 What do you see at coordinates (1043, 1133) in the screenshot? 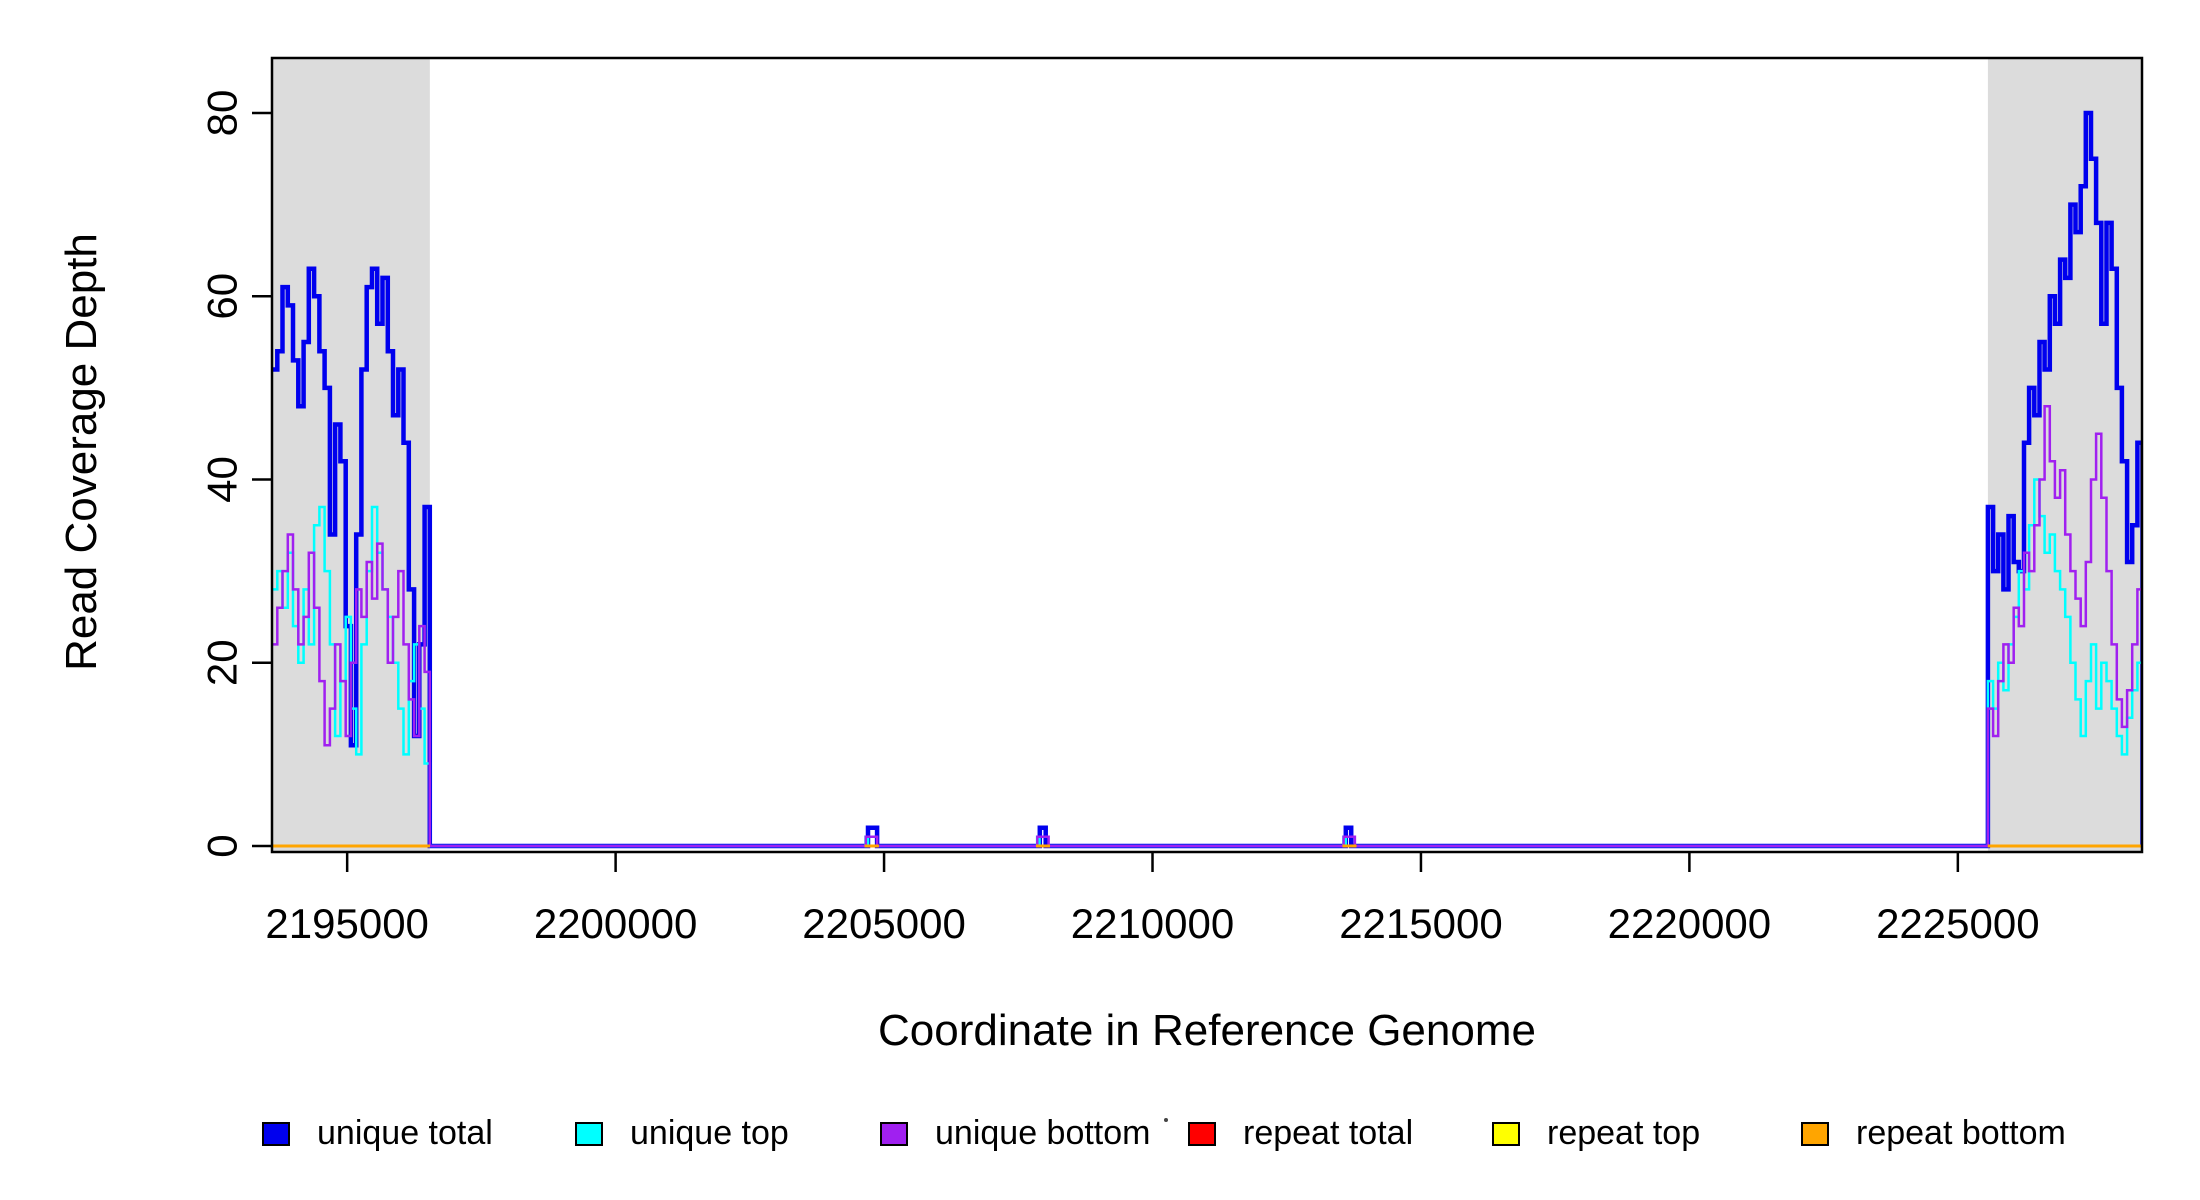
I see `legend-label: unique bottom` at bounding box center [1043, 1133].